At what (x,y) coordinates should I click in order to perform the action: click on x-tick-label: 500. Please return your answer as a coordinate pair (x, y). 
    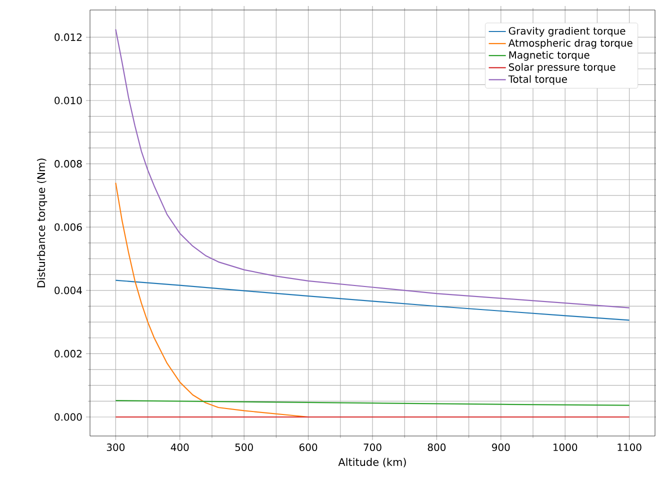
    Looking at the image, I should click on (244, 448).